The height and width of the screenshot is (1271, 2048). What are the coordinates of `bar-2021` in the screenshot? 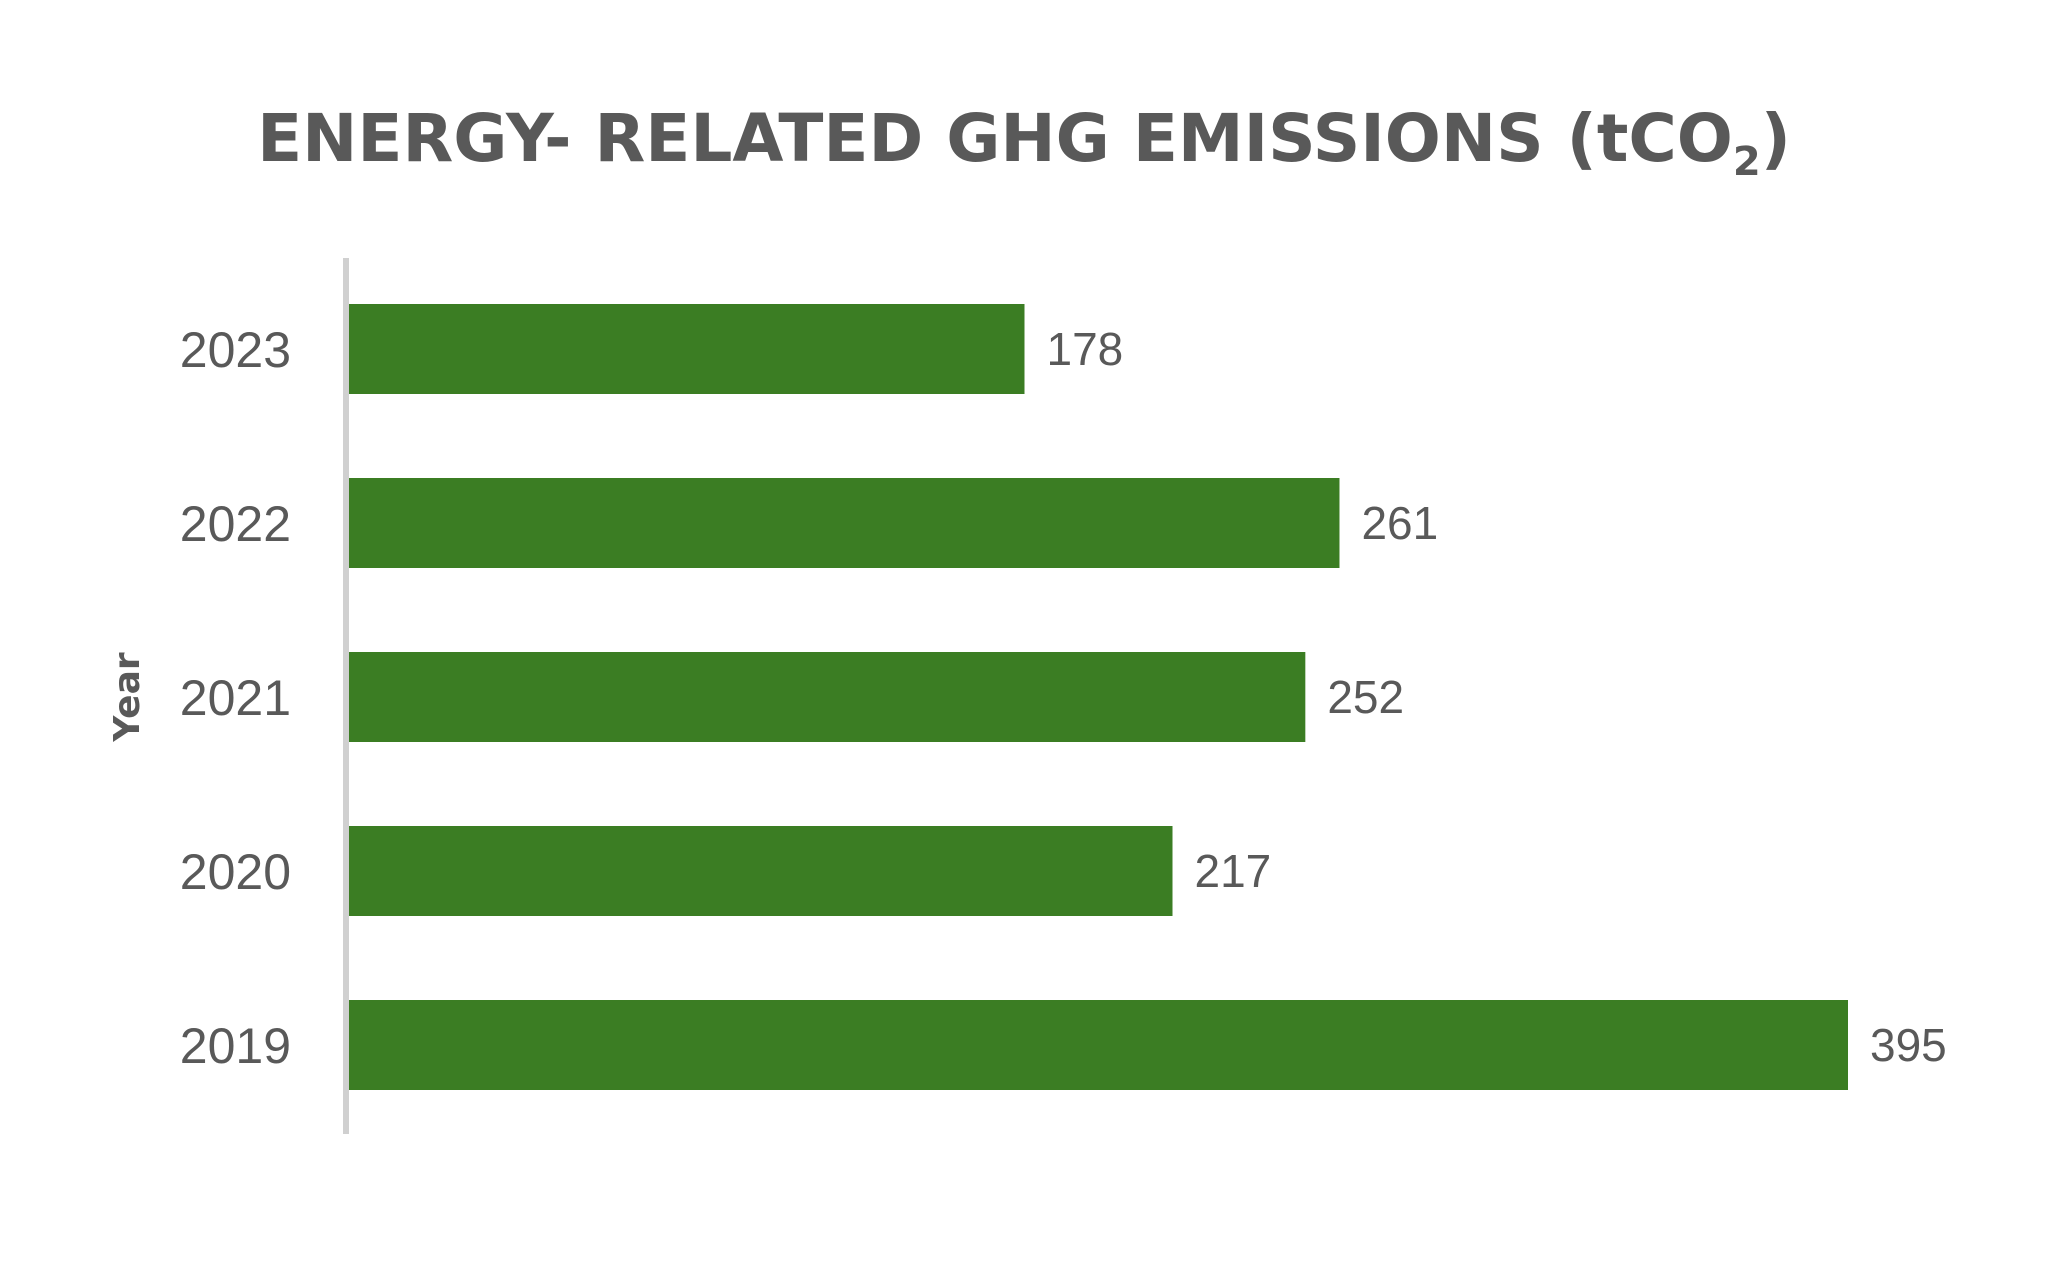 It's located at (827, 697).